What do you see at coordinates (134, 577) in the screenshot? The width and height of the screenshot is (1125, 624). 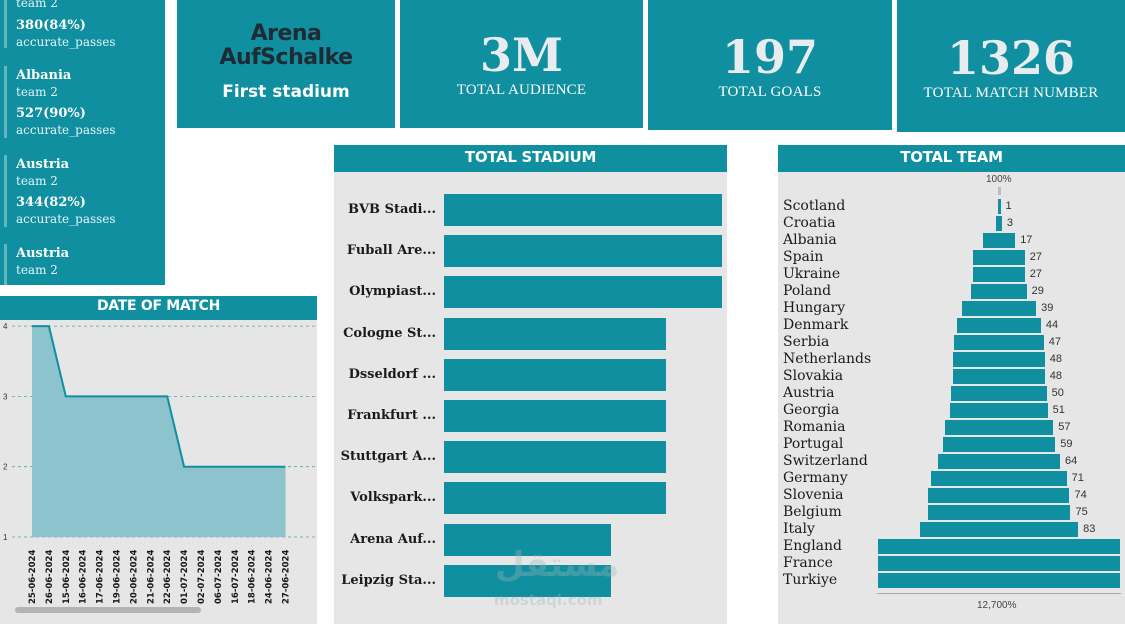 I see `date-x-tick: 20-06-2024` at bounding box center [134, 577].